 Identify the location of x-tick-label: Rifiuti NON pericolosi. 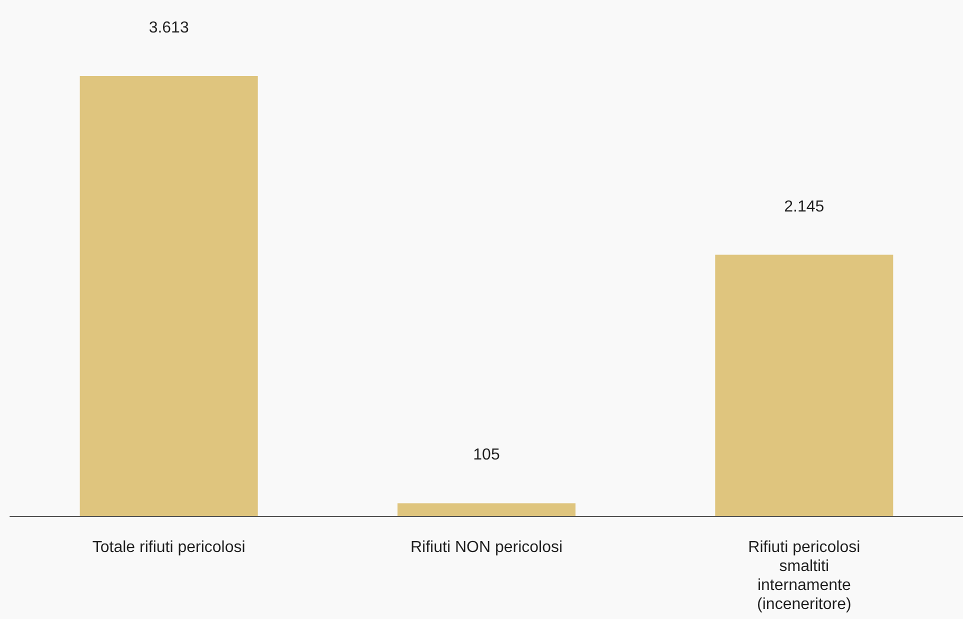
(486, 547).